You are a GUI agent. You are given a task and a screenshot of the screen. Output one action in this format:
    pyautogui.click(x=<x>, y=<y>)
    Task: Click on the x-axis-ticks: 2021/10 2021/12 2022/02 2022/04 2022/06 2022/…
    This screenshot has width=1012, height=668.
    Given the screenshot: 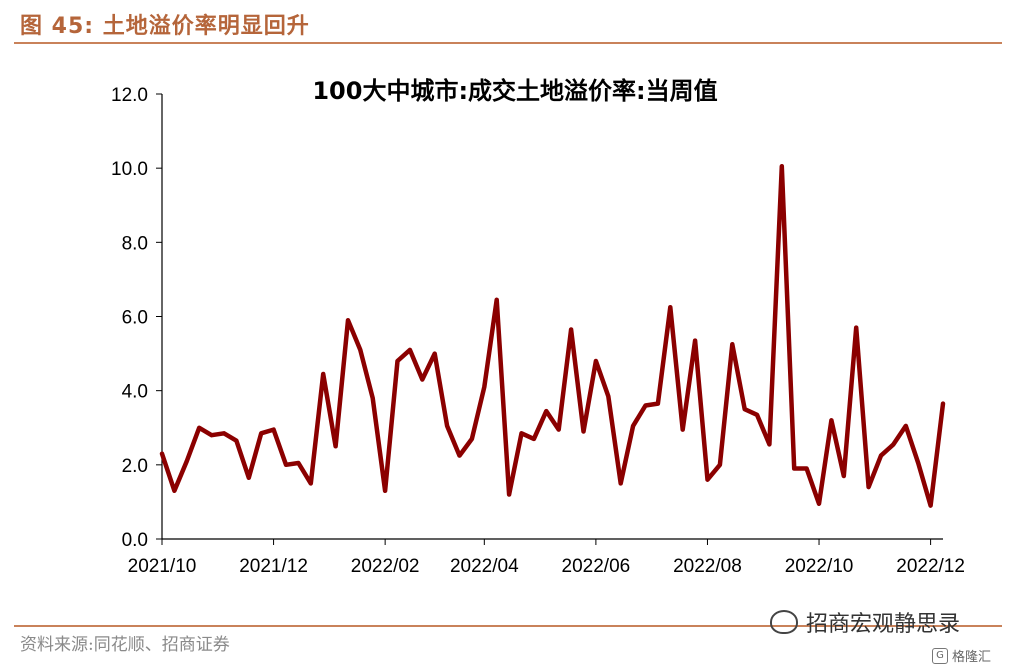 What is the action you would take?
    pyautogui.click(x=546, y=558)
    